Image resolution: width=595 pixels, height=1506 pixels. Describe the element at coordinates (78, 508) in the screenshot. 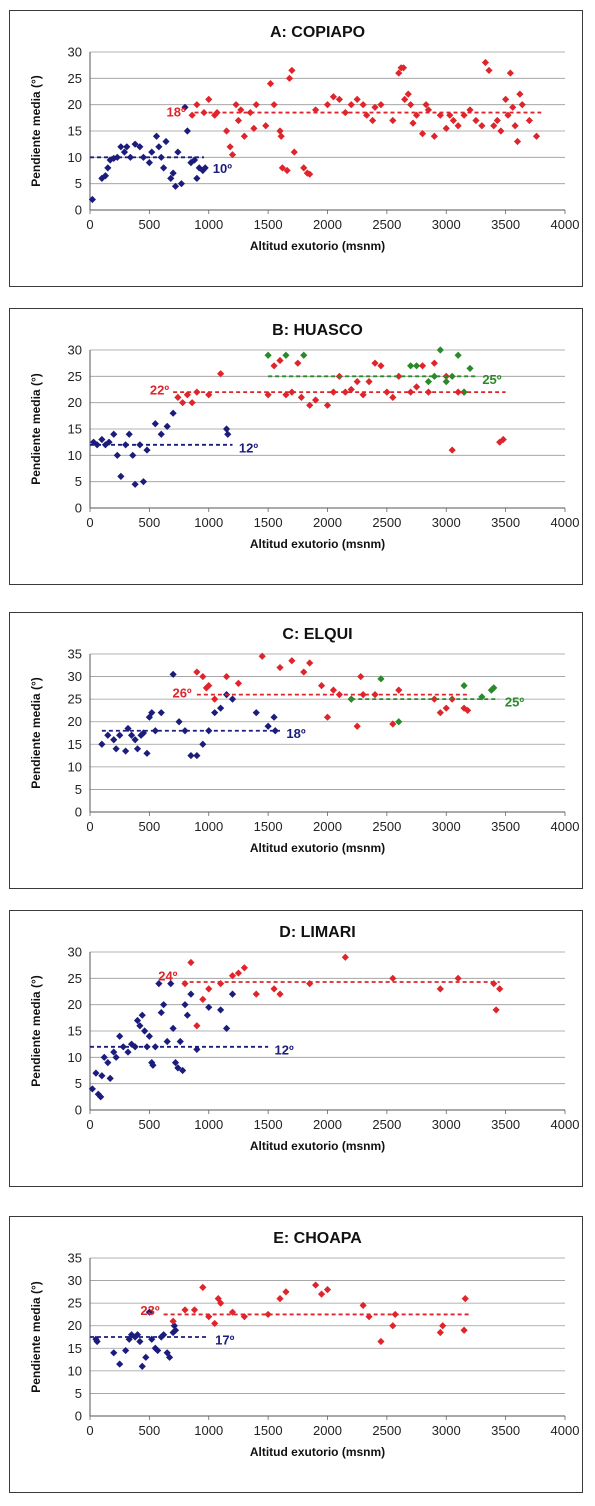

I see `y-tick-label: 0` at that location.